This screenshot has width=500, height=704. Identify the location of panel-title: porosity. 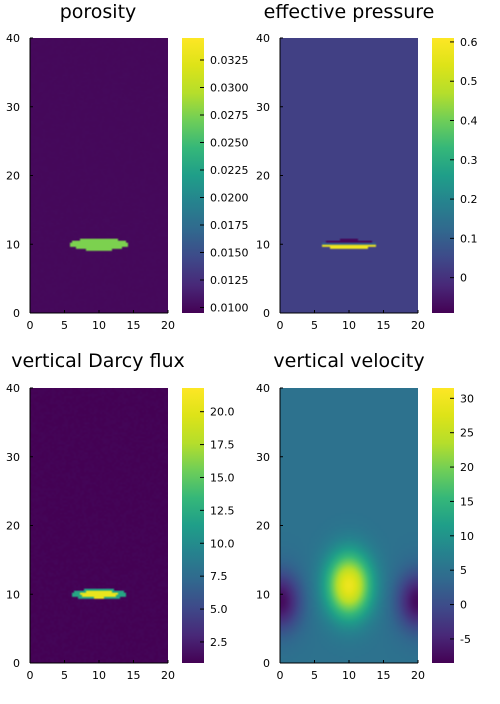
(98, 12).